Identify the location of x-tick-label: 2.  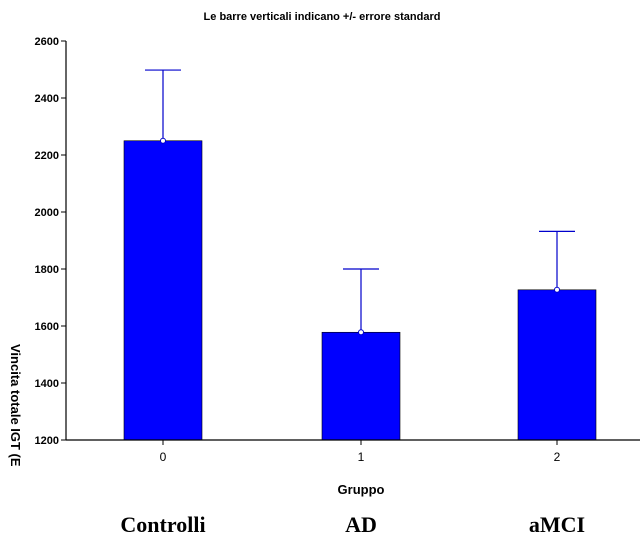
(557, 457).